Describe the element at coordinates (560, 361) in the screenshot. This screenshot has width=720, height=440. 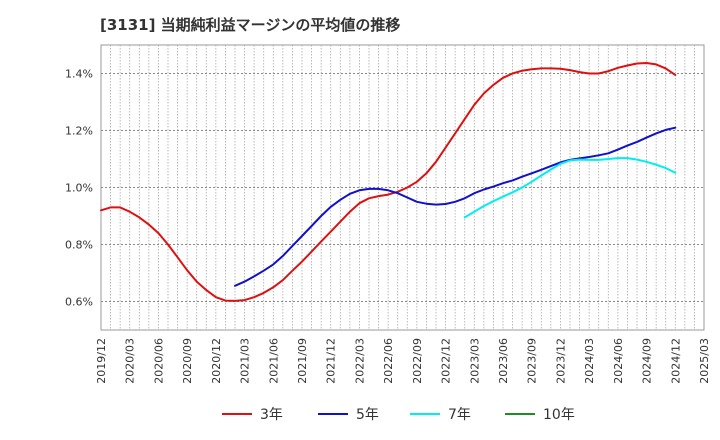
I see `x-tick-label: 2023/12` at that location.